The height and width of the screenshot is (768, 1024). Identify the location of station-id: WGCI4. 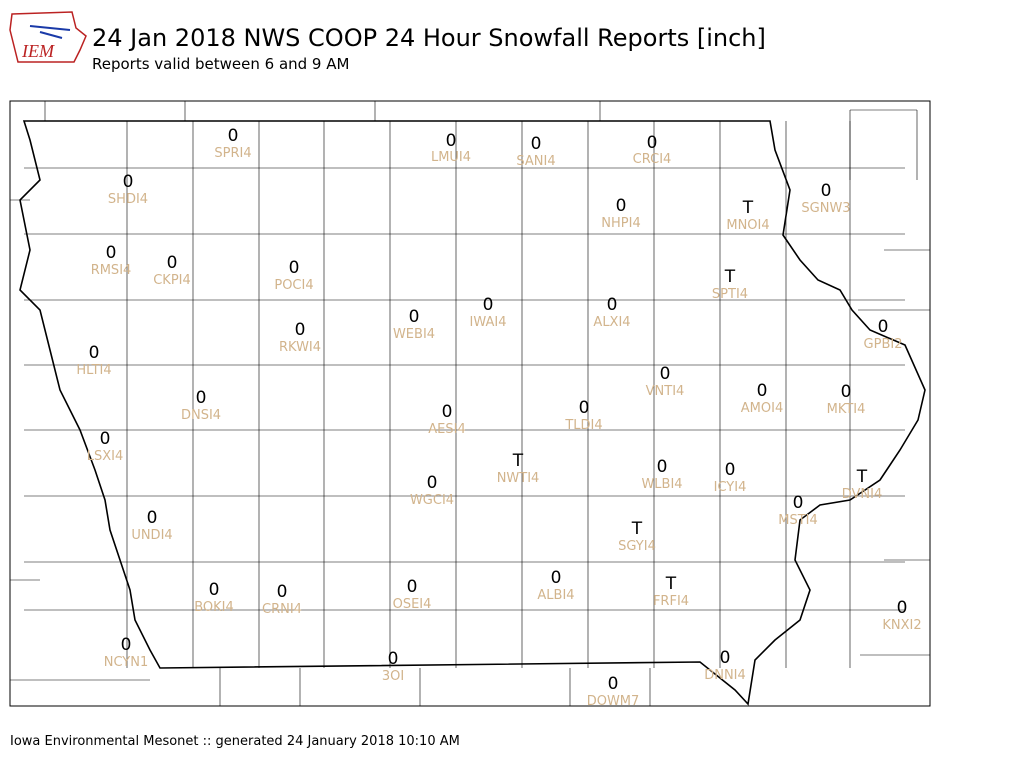
(432, 500).